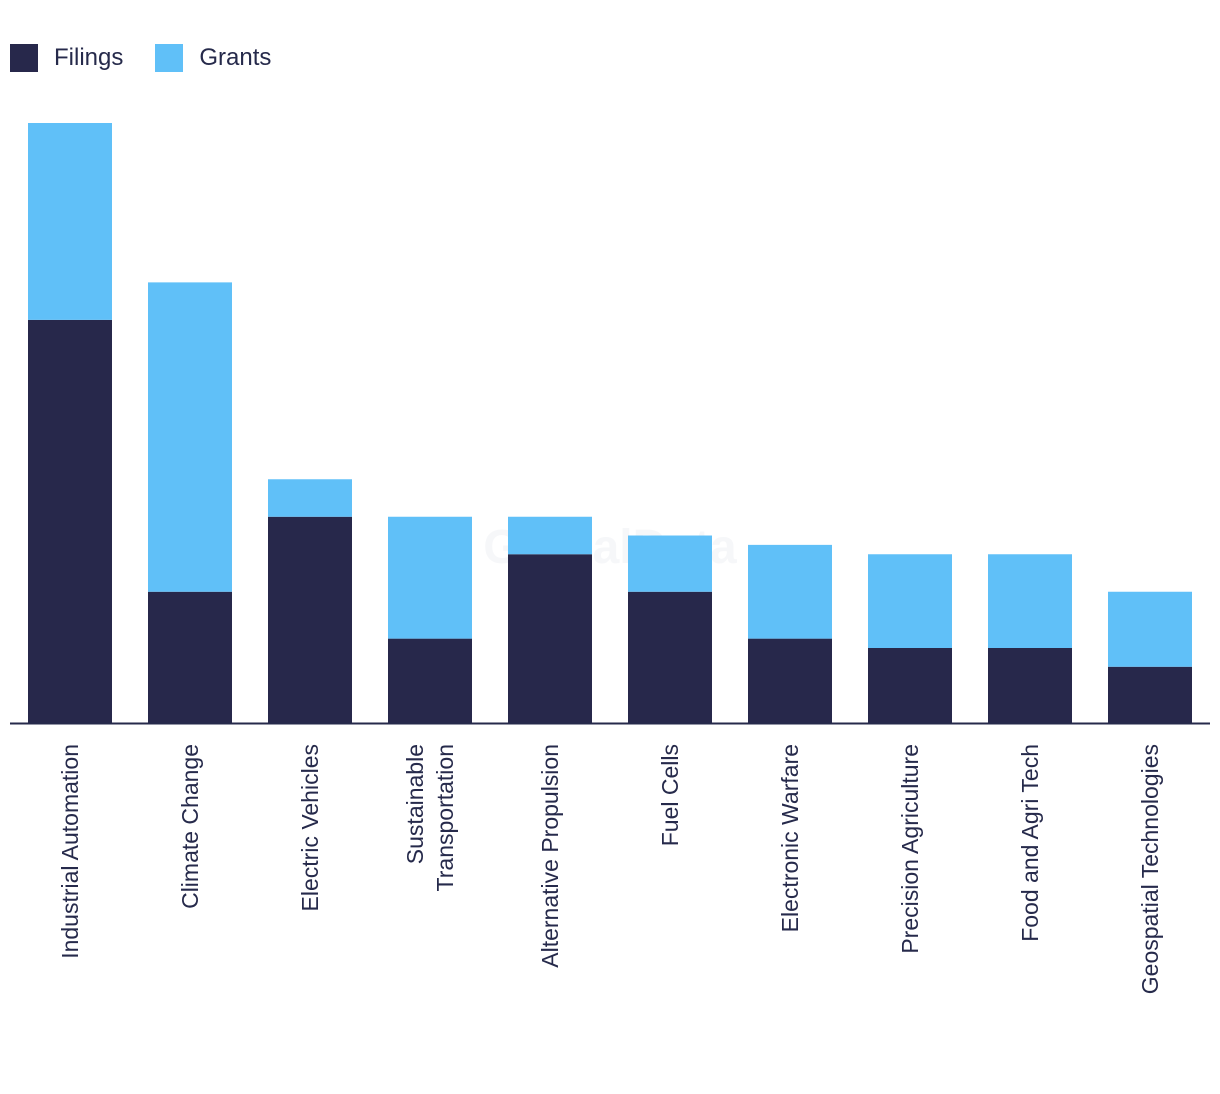 This screenshot has width=1220, height=1094. I want to click on bar-filings-alternative-propulsion, so click(550, 638).